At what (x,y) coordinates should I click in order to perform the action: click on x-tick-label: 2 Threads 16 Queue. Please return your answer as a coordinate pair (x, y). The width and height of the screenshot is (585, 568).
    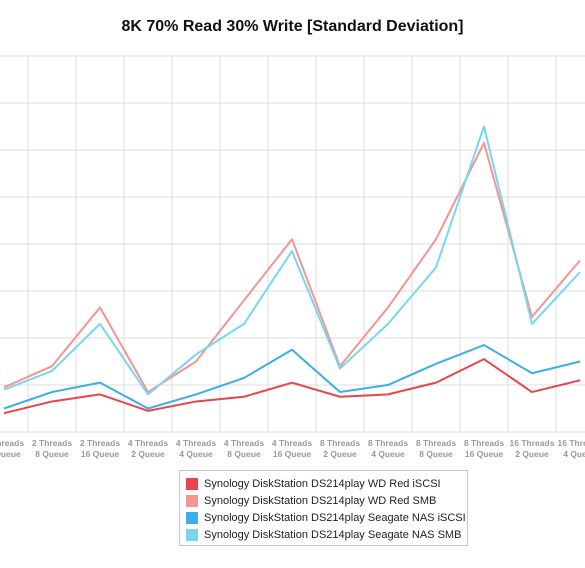
    Looking at the image, I should click on (100, 448).